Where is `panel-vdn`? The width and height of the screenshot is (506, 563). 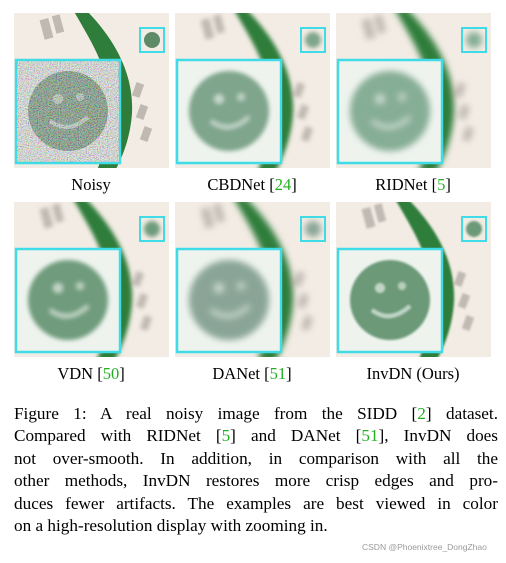
panel-vdn is located at coordinates (91, 279).